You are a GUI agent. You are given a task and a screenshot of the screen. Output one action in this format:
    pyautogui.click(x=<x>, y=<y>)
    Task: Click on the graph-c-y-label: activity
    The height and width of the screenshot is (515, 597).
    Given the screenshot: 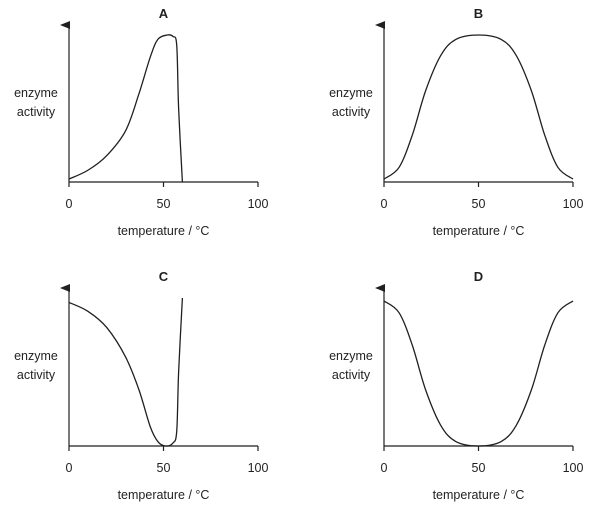 What is the action you would take?
    pyautogui.click(x=36, y=375)
    